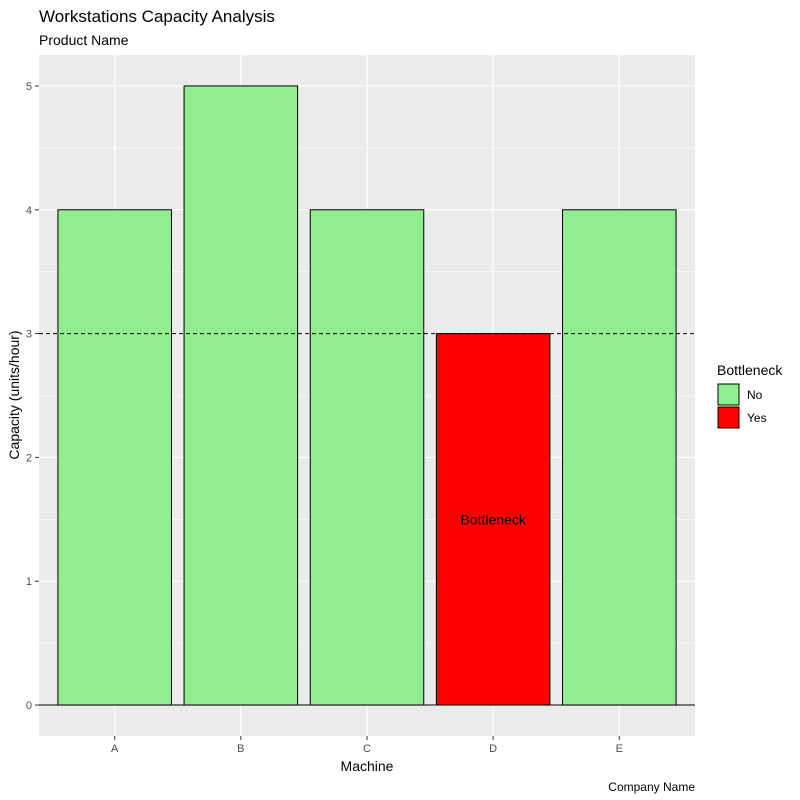 This screenshot has height=800, width=800. What do you see at coordinates (619, 457) in the screenshot?
I see `bar-E` at bounding box center [619, 457].